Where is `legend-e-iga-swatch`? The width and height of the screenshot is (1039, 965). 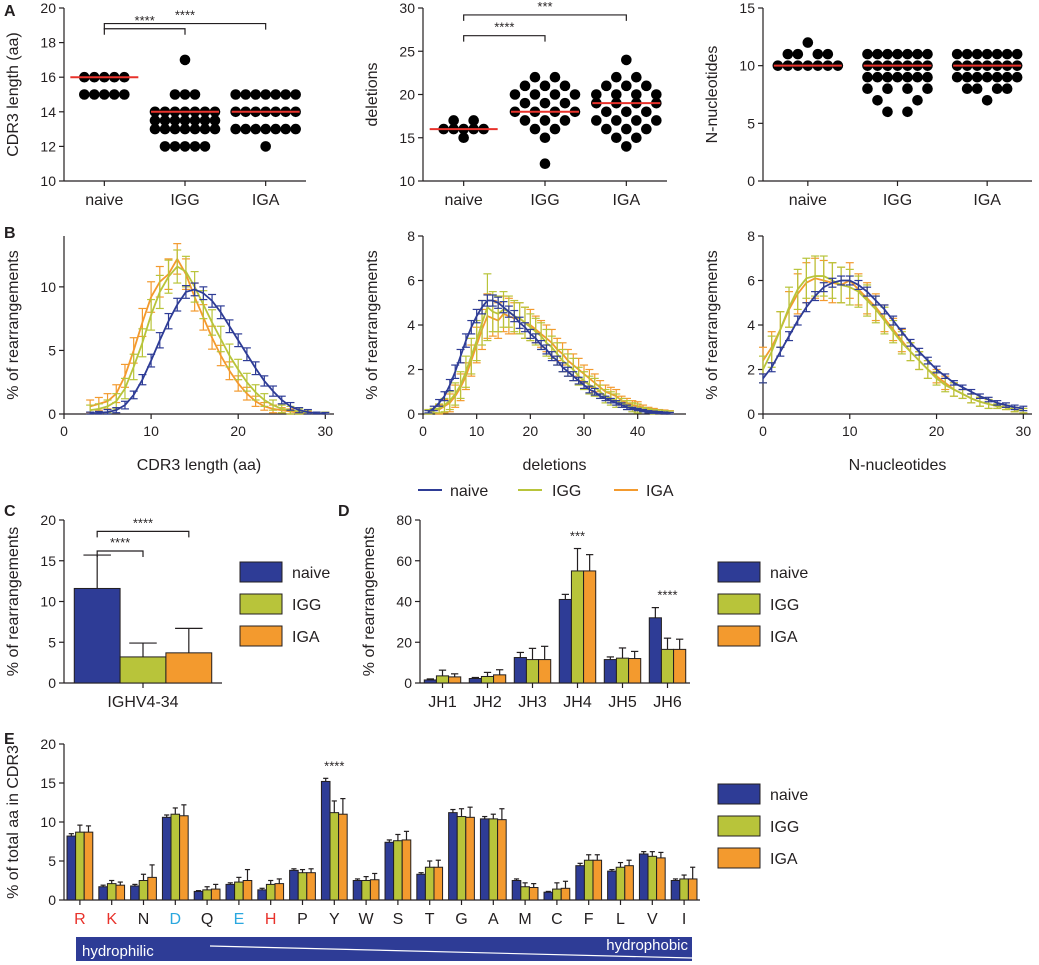 legend-e-iga-swatch is located at coordinates (739, 858).